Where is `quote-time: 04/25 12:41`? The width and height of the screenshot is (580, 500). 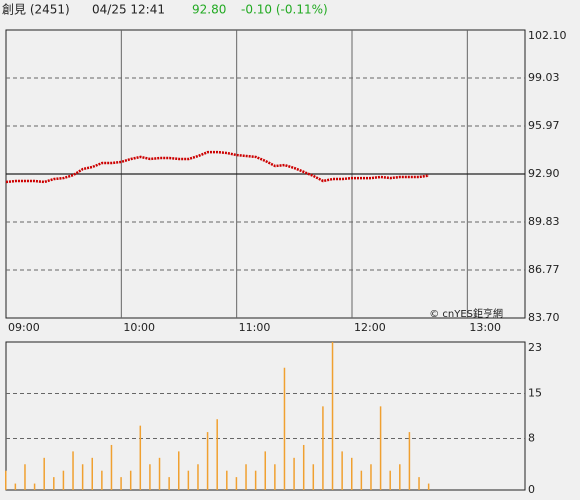
quote-time: 04/25 12:41 is located at coordinates (128, 10).